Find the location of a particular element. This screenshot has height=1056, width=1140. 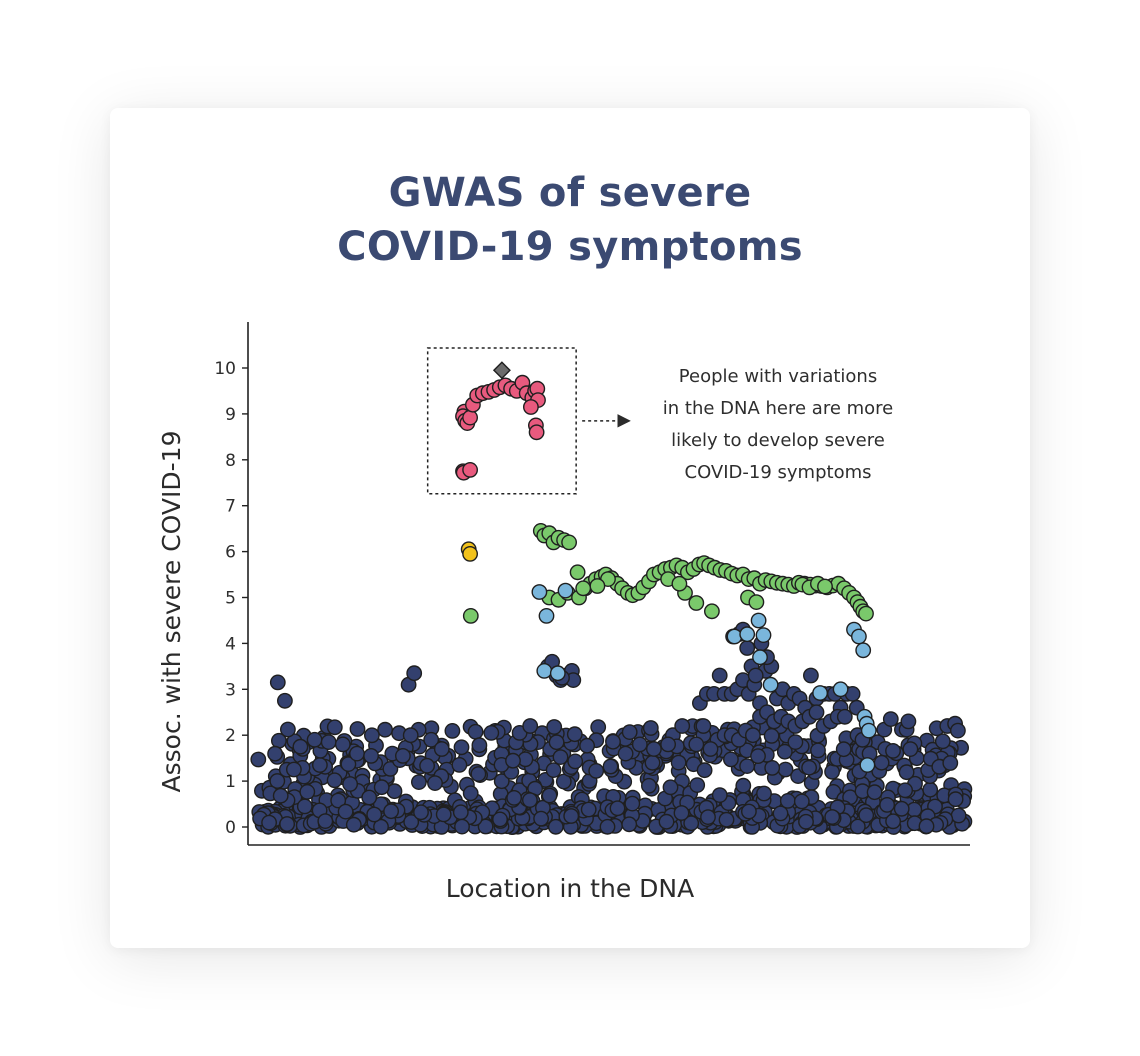

y-axis-label: Assoc. with severe COVID-19 is located at coordinates (171, 612).